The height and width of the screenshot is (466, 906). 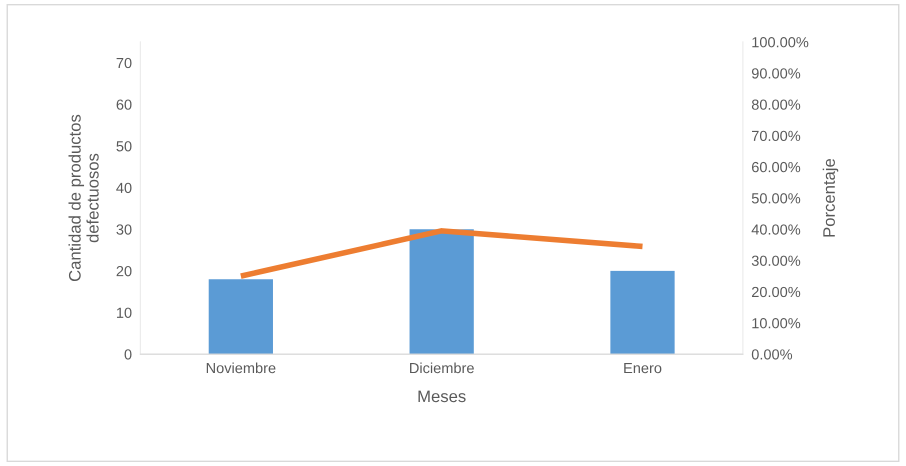 What do you see at coordinates (643, 368) in the screenshot?
I see `x-tick-label: Enero` at bounding box center [643, 368].